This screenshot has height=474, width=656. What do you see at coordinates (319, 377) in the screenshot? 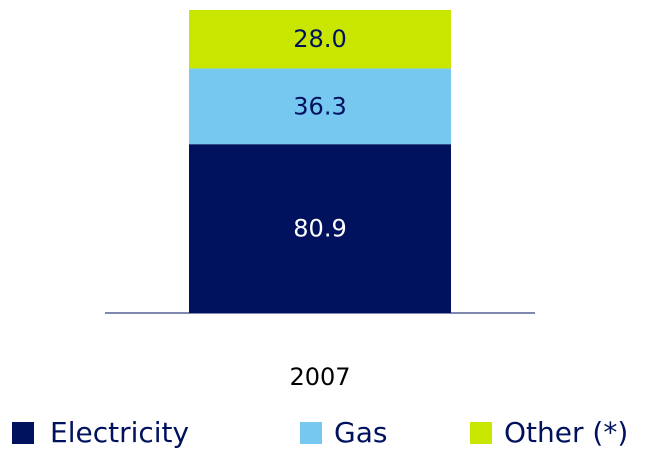
I see `x-tick-label: 2007` at bounding box center [319, 377].